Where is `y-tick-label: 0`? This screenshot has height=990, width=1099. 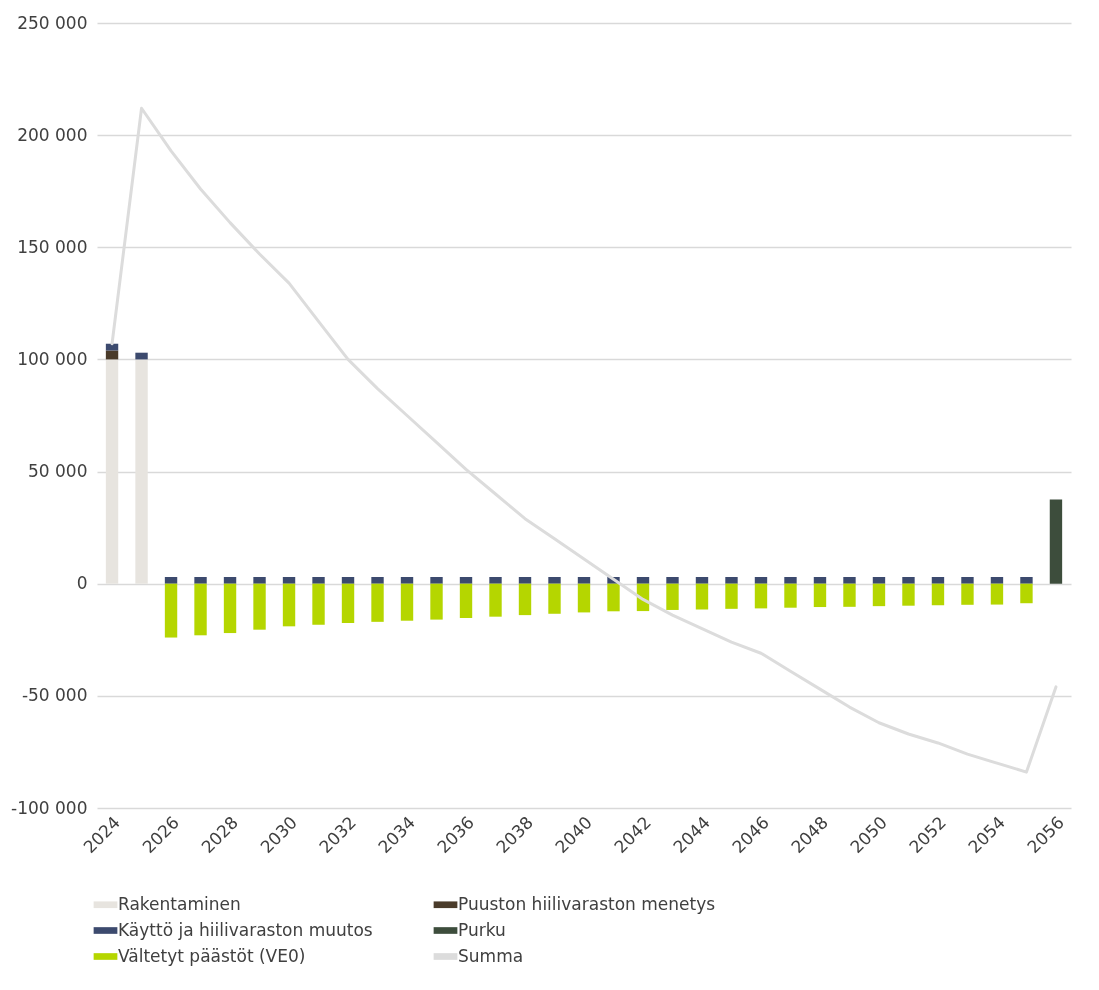
y-tick-label: 0 is located at coordinates (82, 583).